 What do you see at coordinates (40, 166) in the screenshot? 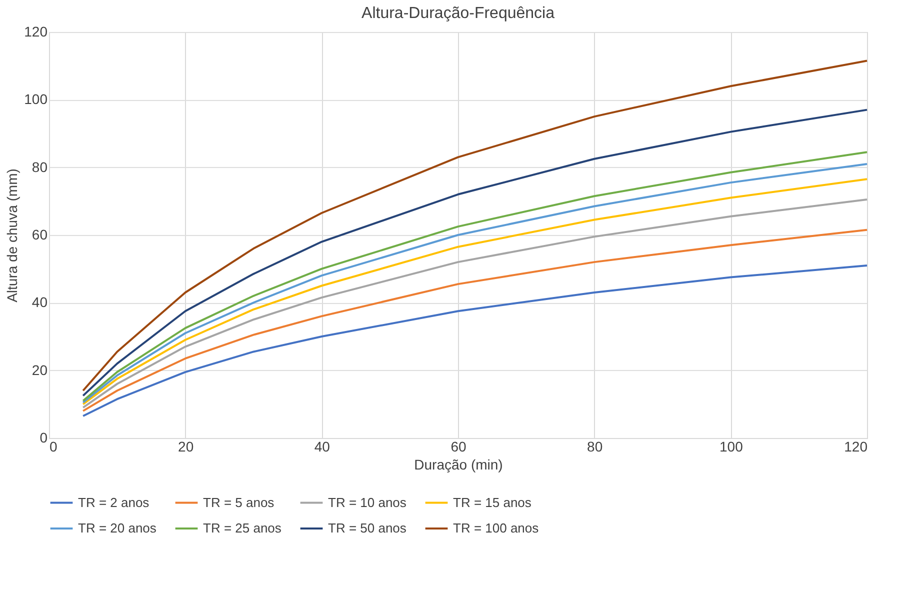
I see `y-tick-label: 80` at bounding box center [40, 166].